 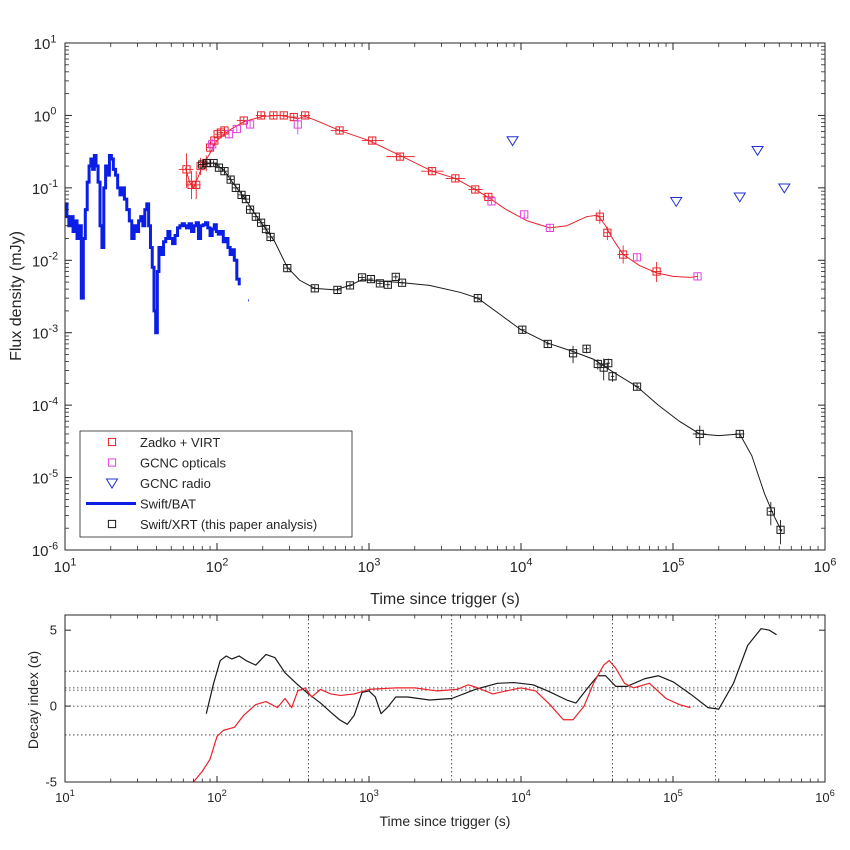 I want to click on series-gcnc-radio, so click(x=648, y=172).